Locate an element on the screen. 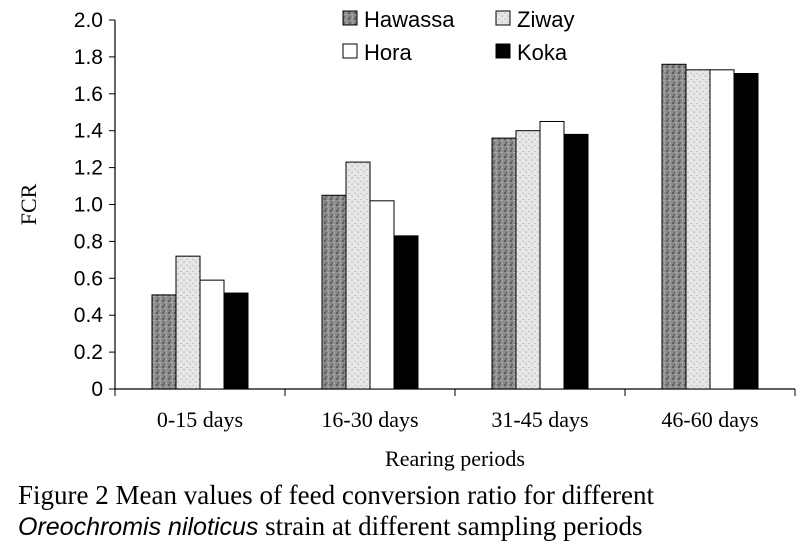 This screenshot has width=800, height=552. caption-line-2-rest: strain at different sampling periods is located at coordinates (450, 526).